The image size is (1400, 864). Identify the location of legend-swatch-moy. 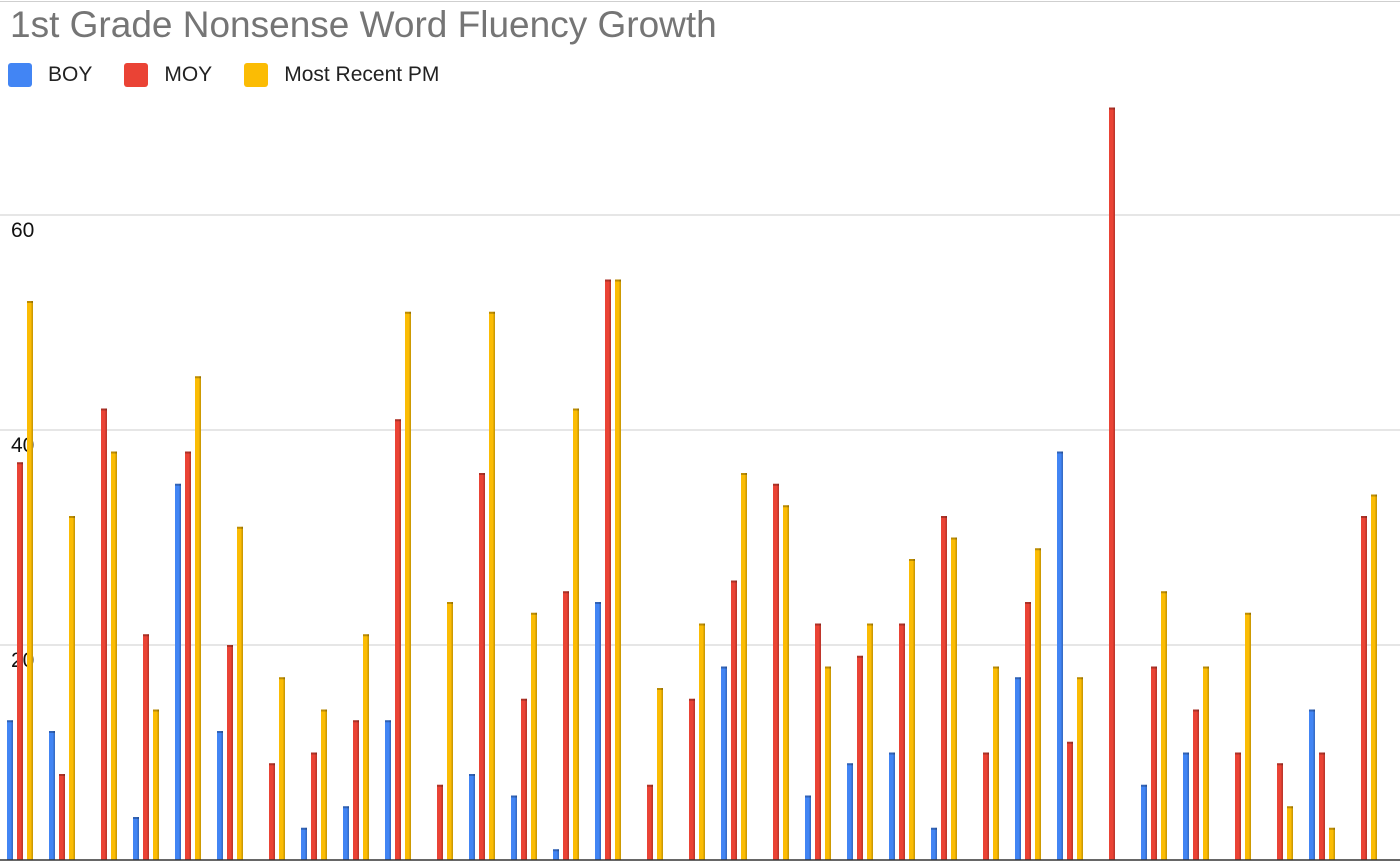
(136, 75).